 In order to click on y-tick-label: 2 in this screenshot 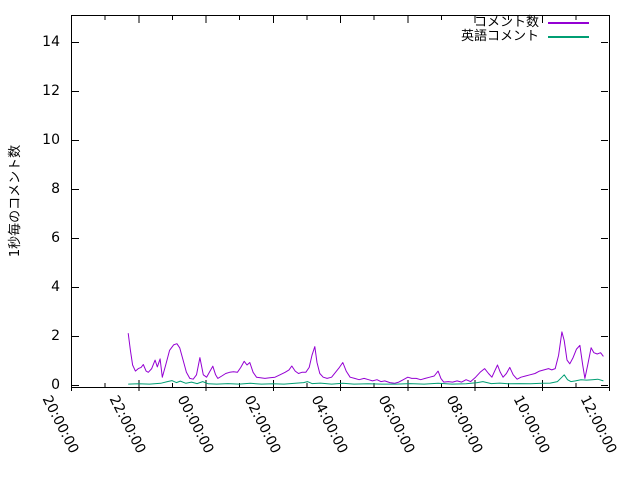, I will do `click(55, 335)`.